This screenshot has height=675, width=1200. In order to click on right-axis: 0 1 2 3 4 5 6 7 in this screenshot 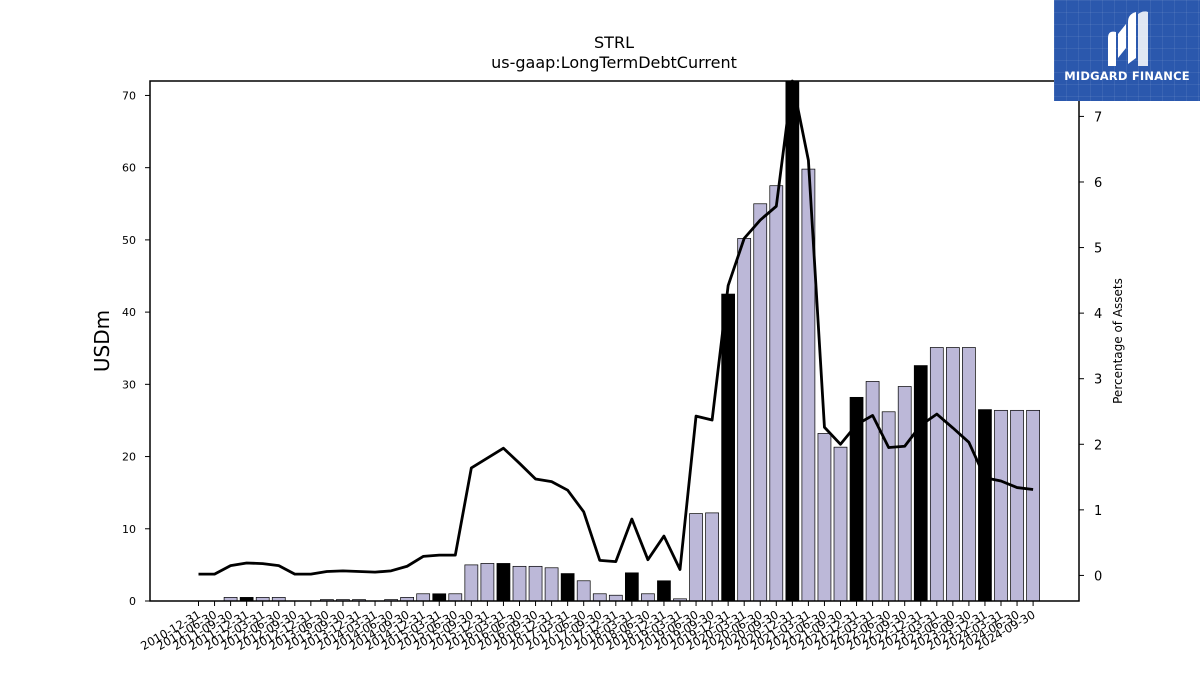, I will do `click(1090, 347)`.